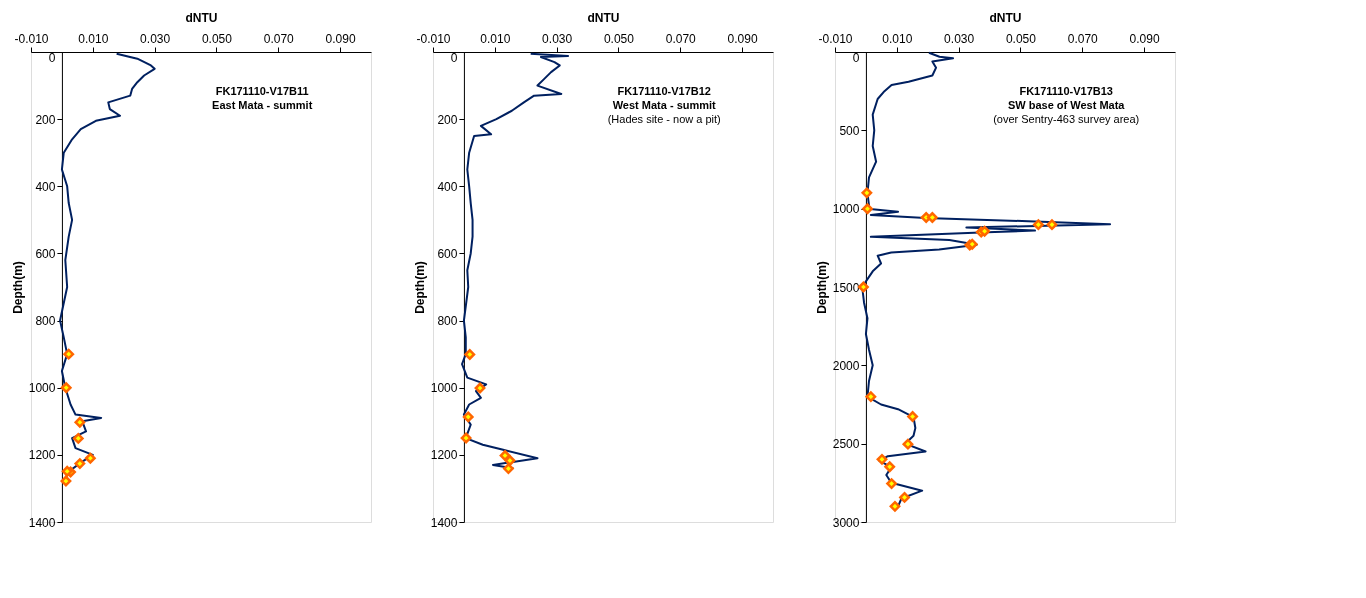 This screenshot has width=1366, height=598. Describe the element at coordinates (846, 522) in the screenshot. I see `y-tick-label: 3000` at that location.